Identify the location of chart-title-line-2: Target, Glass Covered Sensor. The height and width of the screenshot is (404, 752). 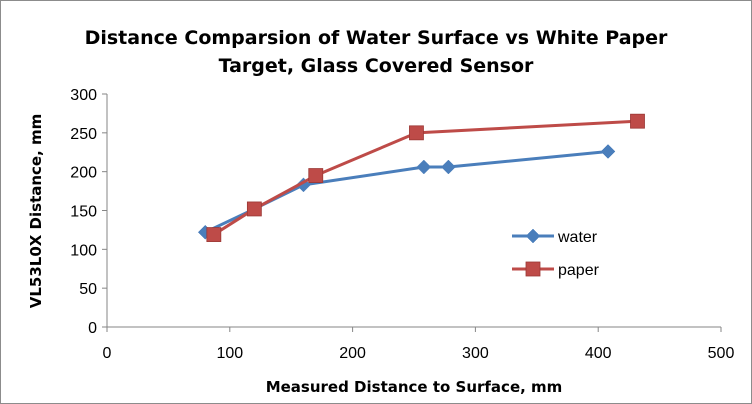
(376, 66).